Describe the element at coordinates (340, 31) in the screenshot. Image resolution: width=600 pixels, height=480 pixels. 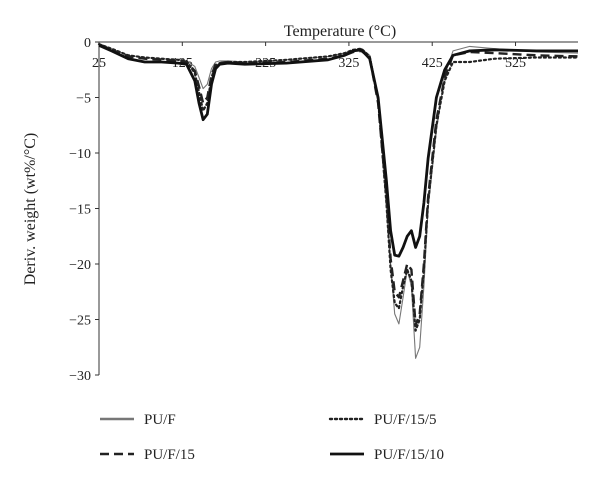
I see `x-axis-title: Temperature (°C)` at that location.